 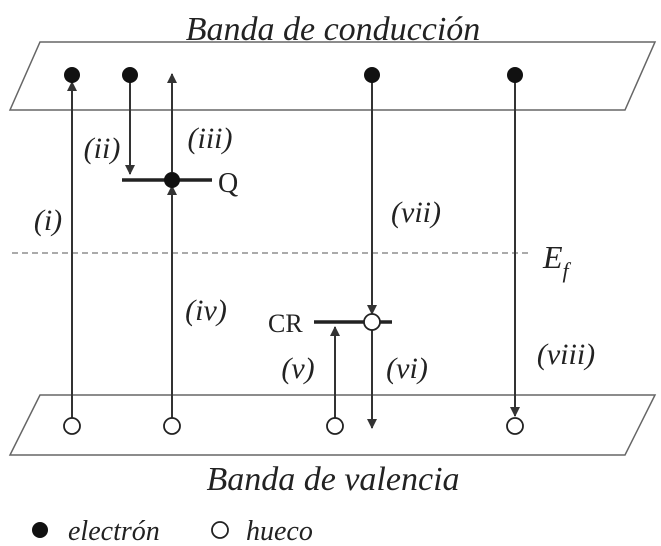 I want to click on transition-label: (viii), so click(x=566, y=354).